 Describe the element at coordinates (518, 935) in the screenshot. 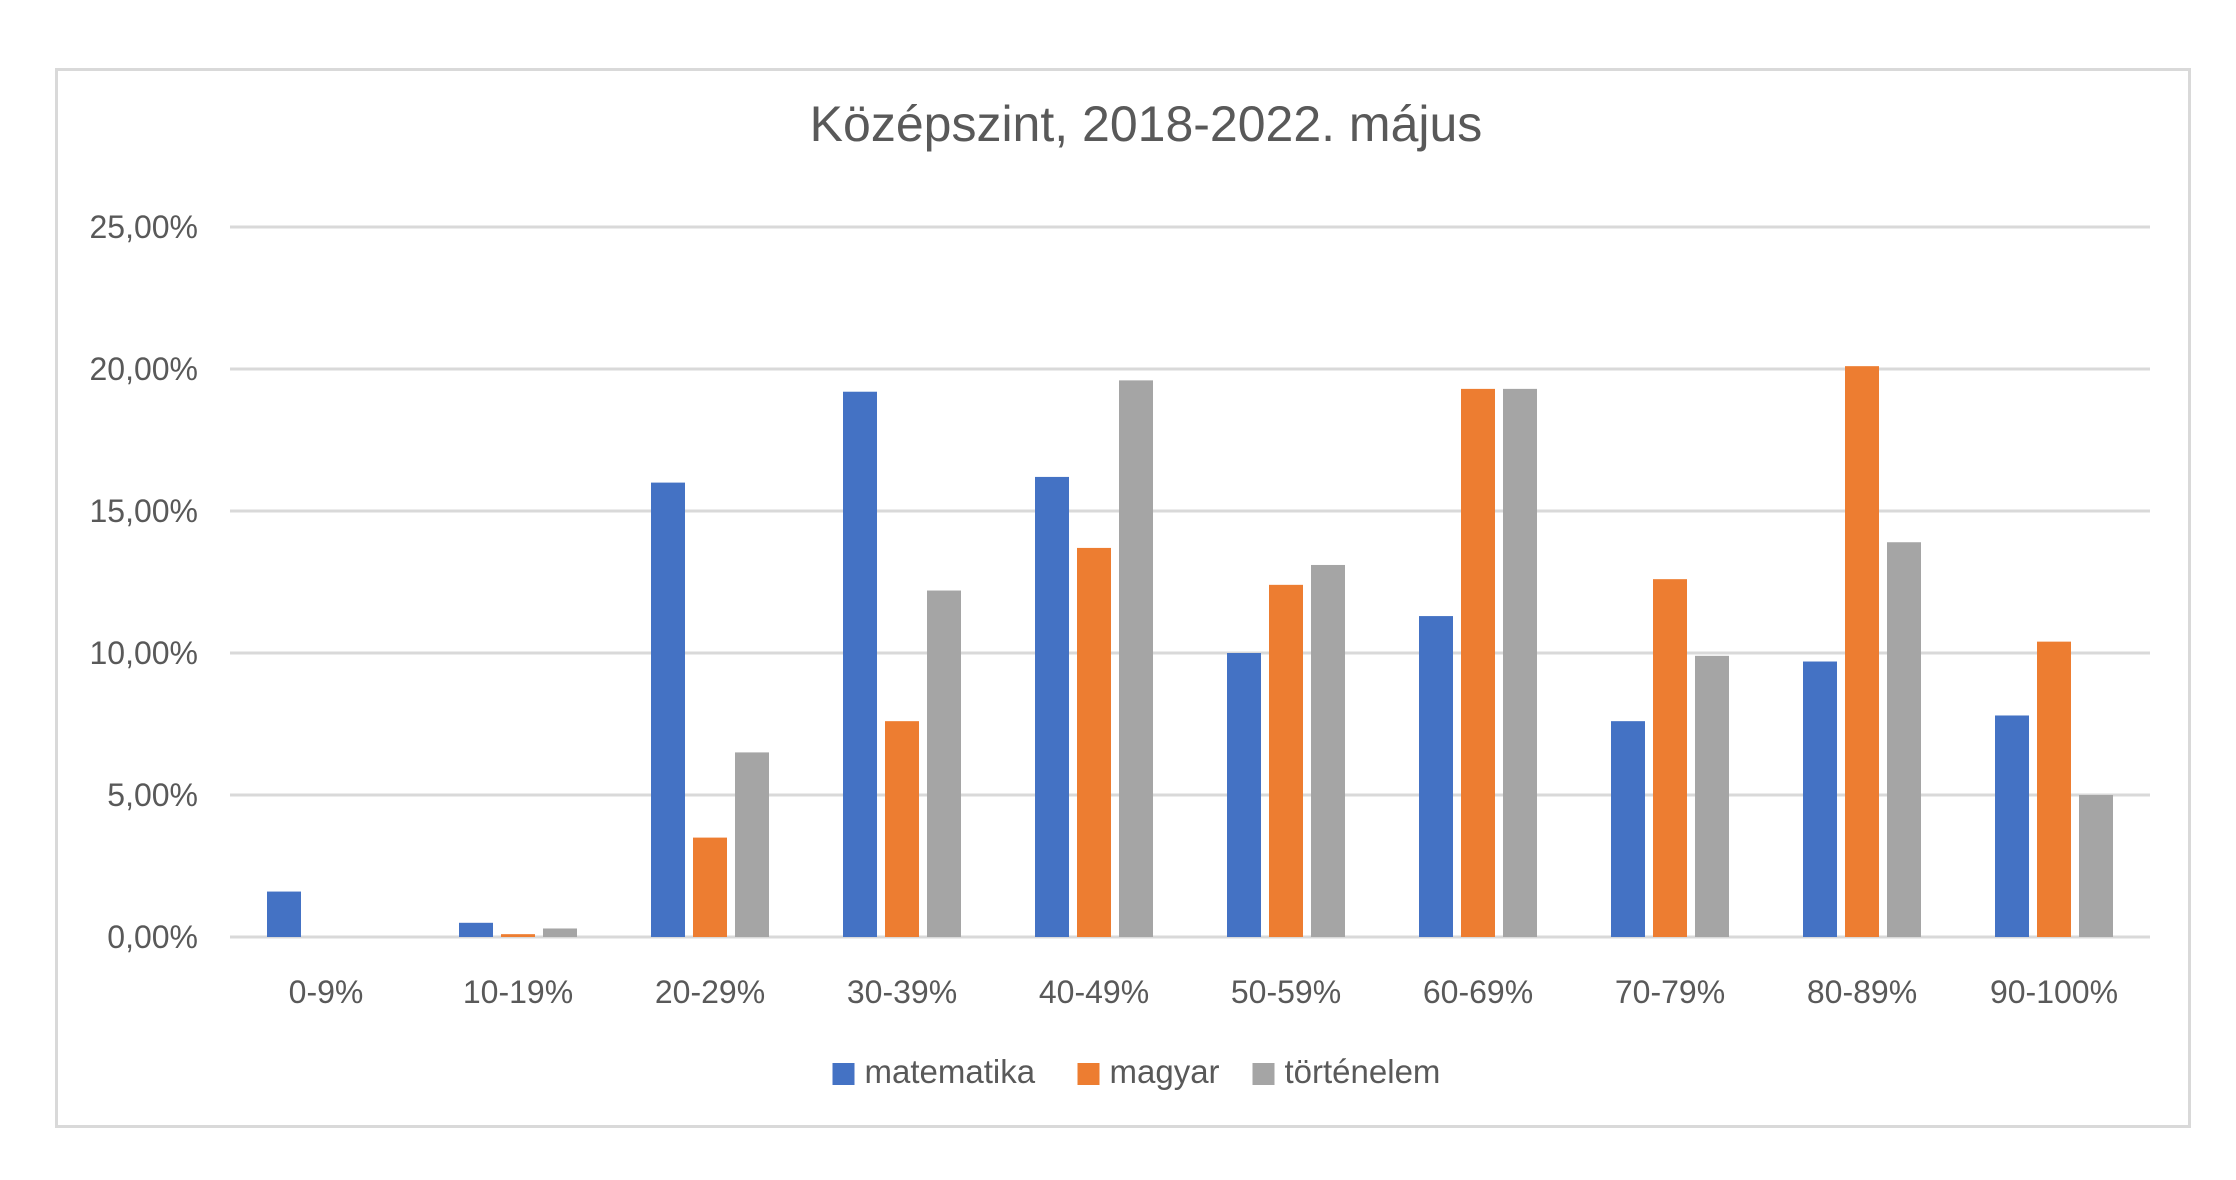

I see `bar-magyar-10-19%` at that location.